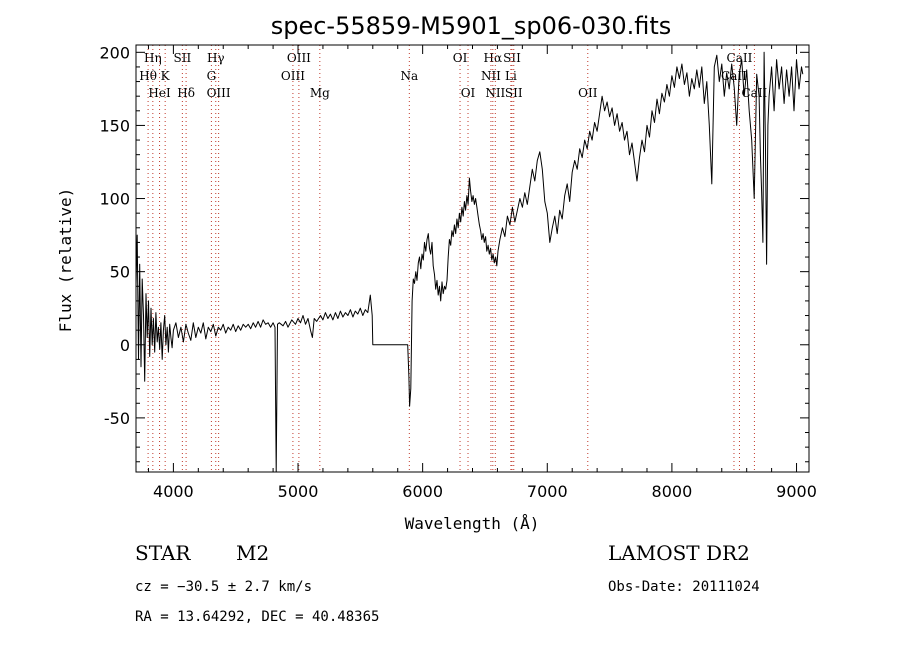 This screenshot has width=900, height=650. What do you see at coordinates (114, 199) in the screenshot?
I see `y-tick-label: 100` at bounding box center [114, 199].